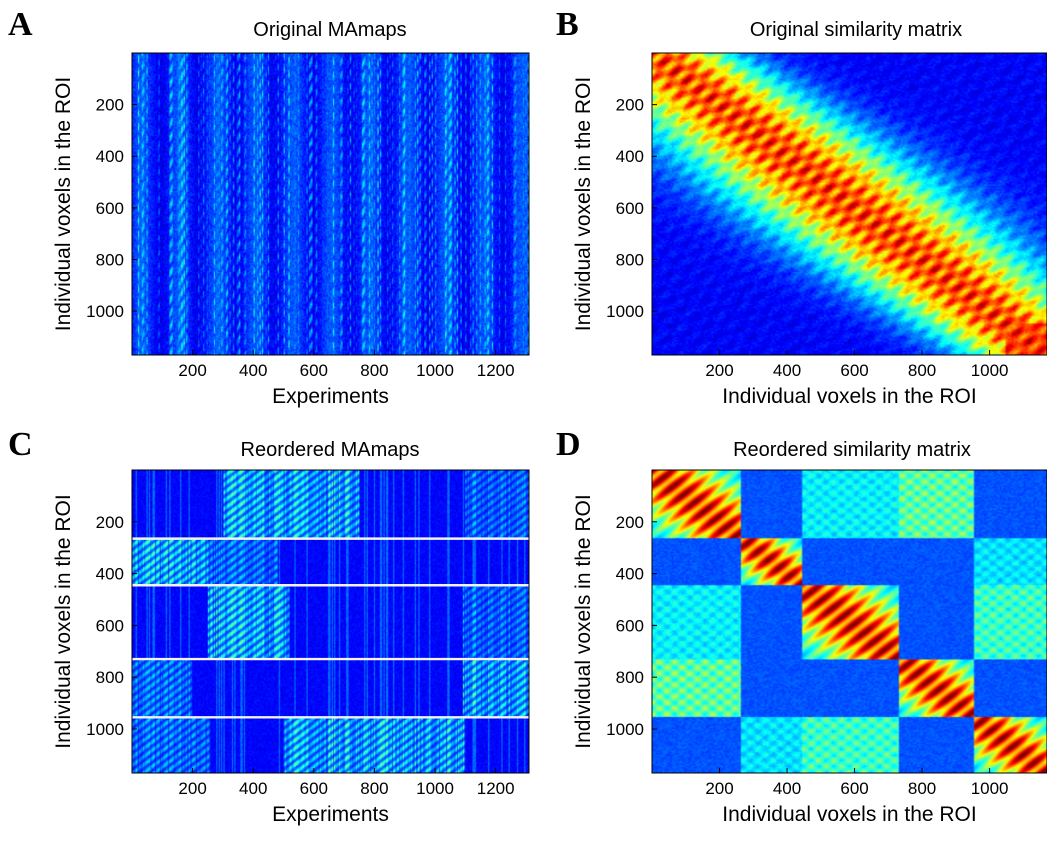 The width and height of the screenshot is (1047, 841). I want to click on panel-letter: D, so click(568, 444).